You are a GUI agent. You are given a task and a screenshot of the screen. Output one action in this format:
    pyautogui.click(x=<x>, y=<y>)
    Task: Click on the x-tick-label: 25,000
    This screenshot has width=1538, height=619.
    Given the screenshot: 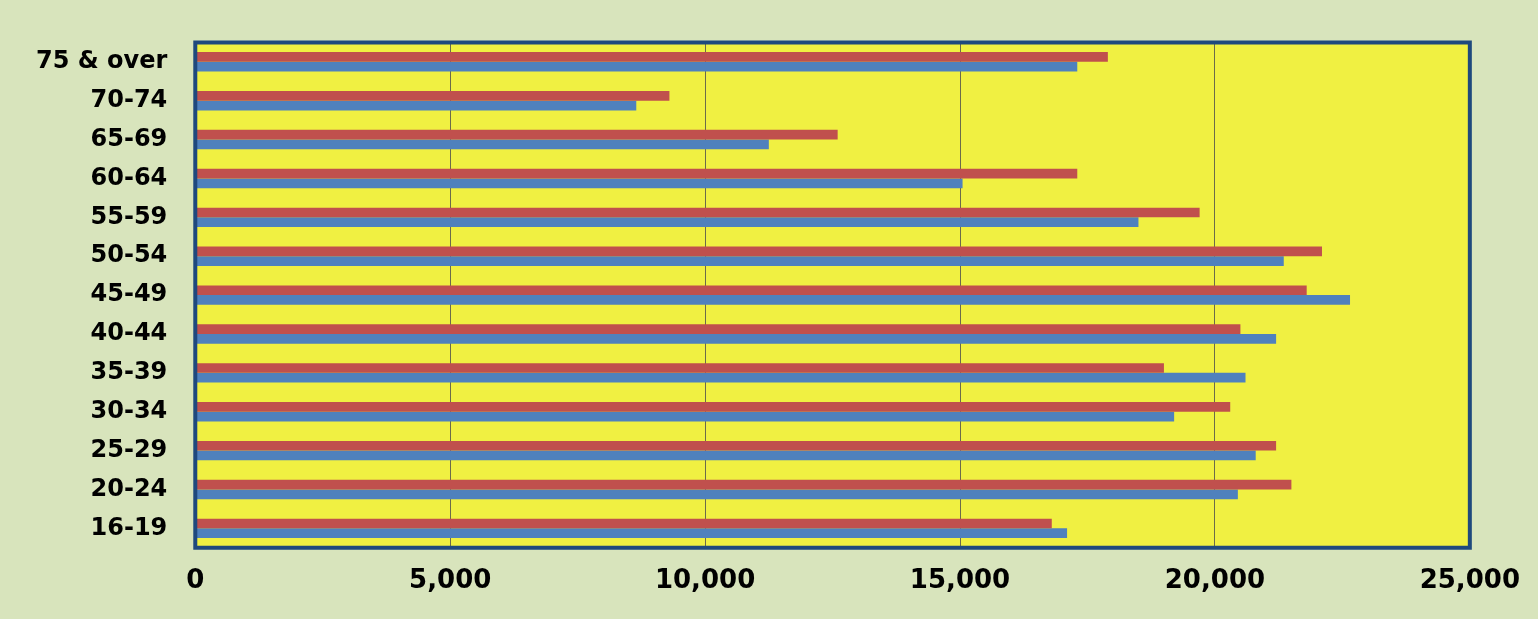 What is the action you would take?
    pyautogui.click(x=1470, y=579)
    